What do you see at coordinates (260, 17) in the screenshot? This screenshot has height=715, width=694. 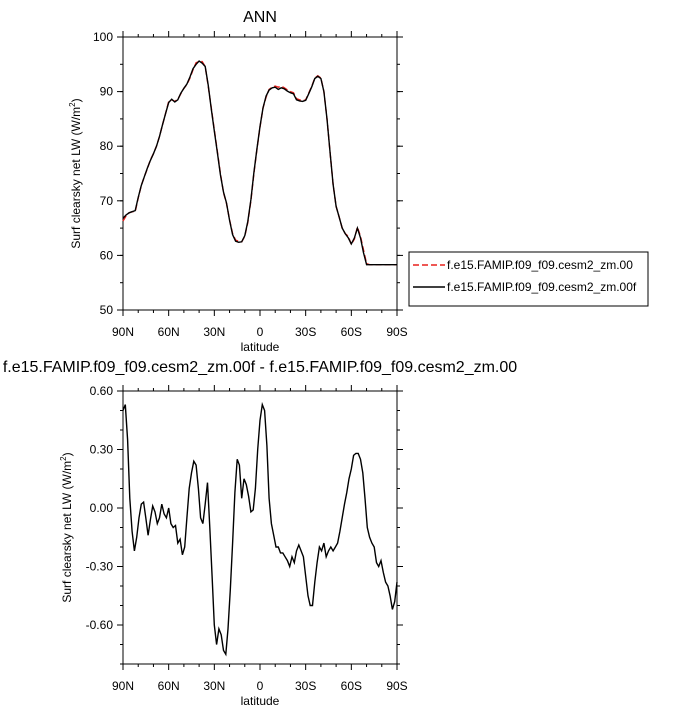 I see `chart-title: ANN` at bounding box center [260, 17].